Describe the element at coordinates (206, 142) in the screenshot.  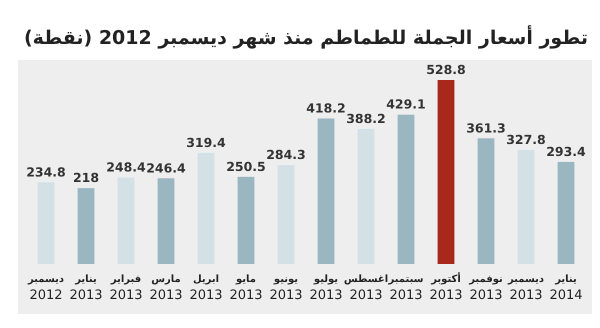
I see `data-label: 319.4` at that location.